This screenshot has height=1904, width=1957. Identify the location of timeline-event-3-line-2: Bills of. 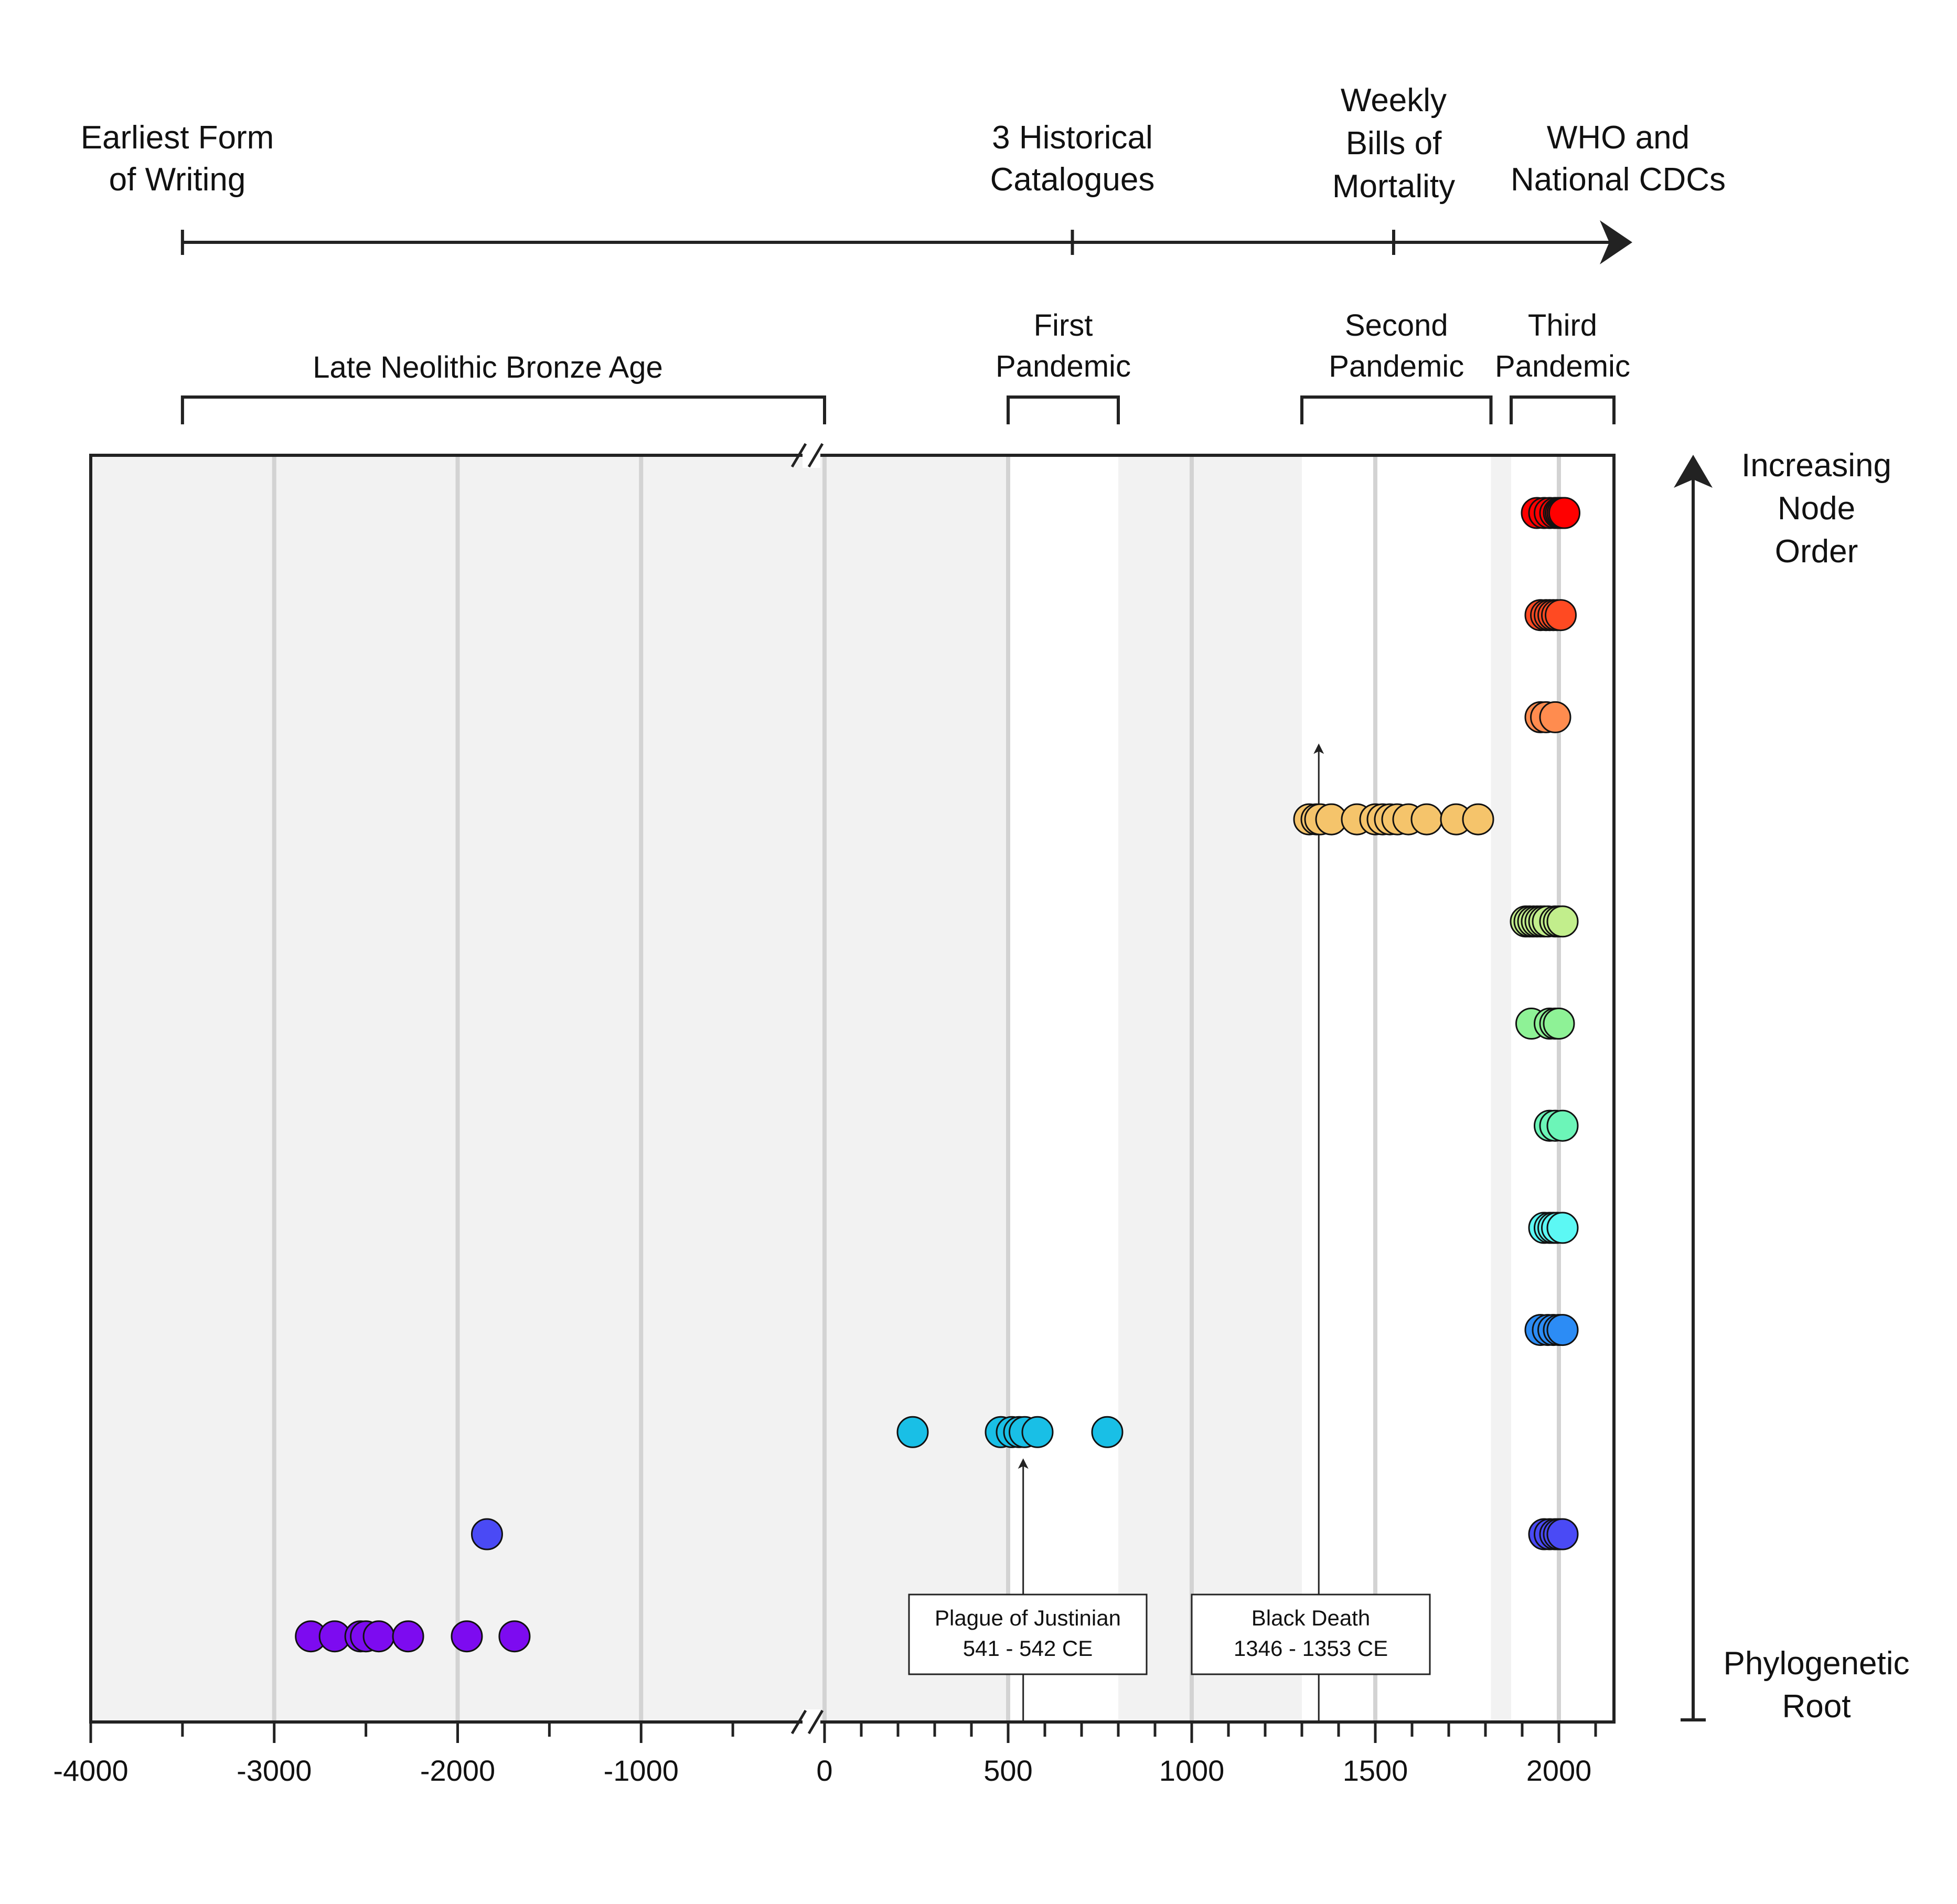
(1394, 144).